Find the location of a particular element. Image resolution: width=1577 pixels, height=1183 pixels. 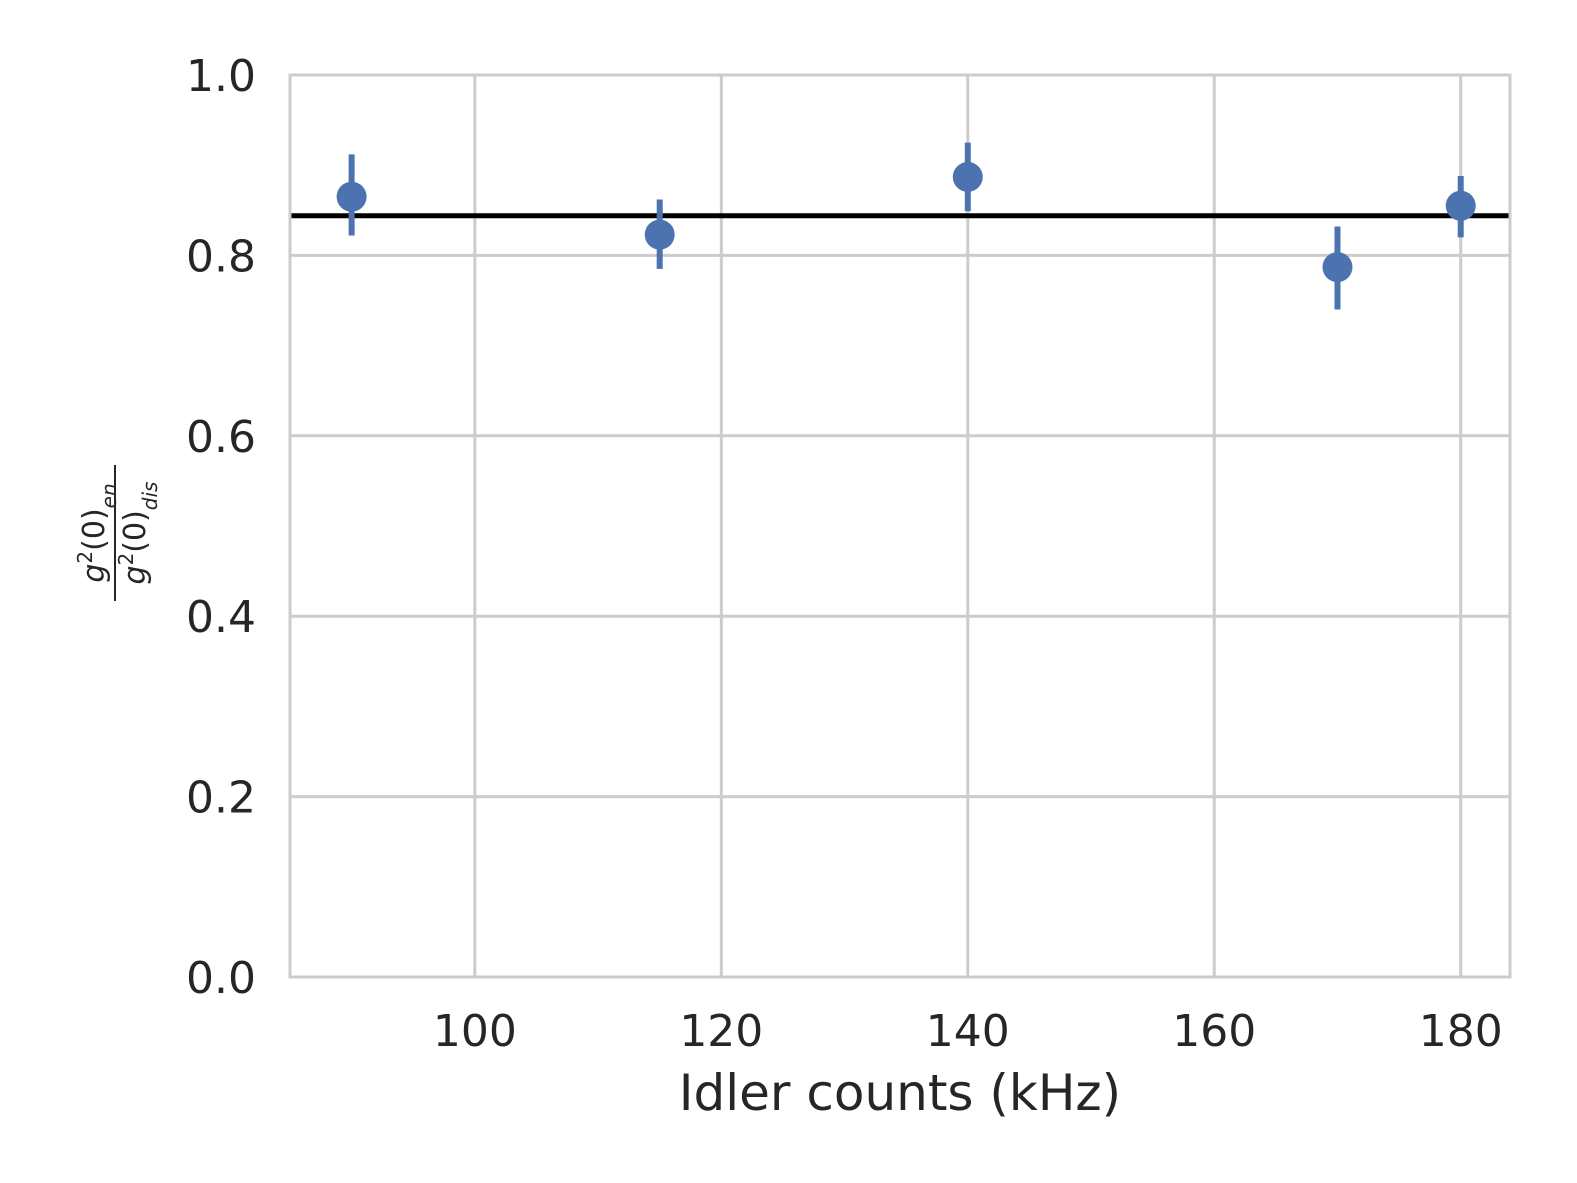

y-tick-label: 0.4 is located at coordinates (221, 617).